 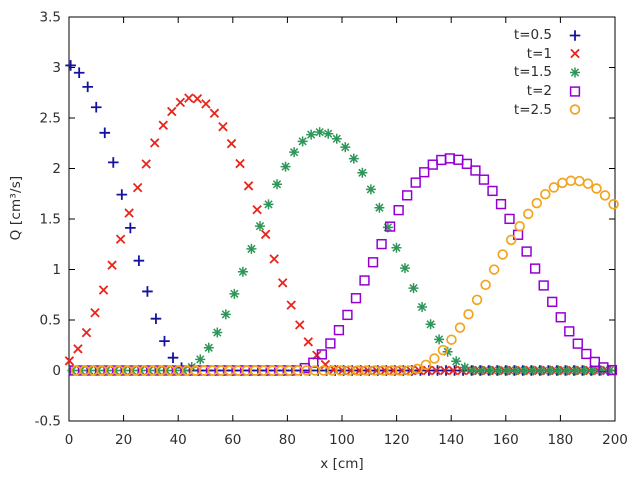 What do you see at coordinates (342, 464) in the screenshot?
I see `x-axis-label: x [cm]` at bounding box center [342, 464].